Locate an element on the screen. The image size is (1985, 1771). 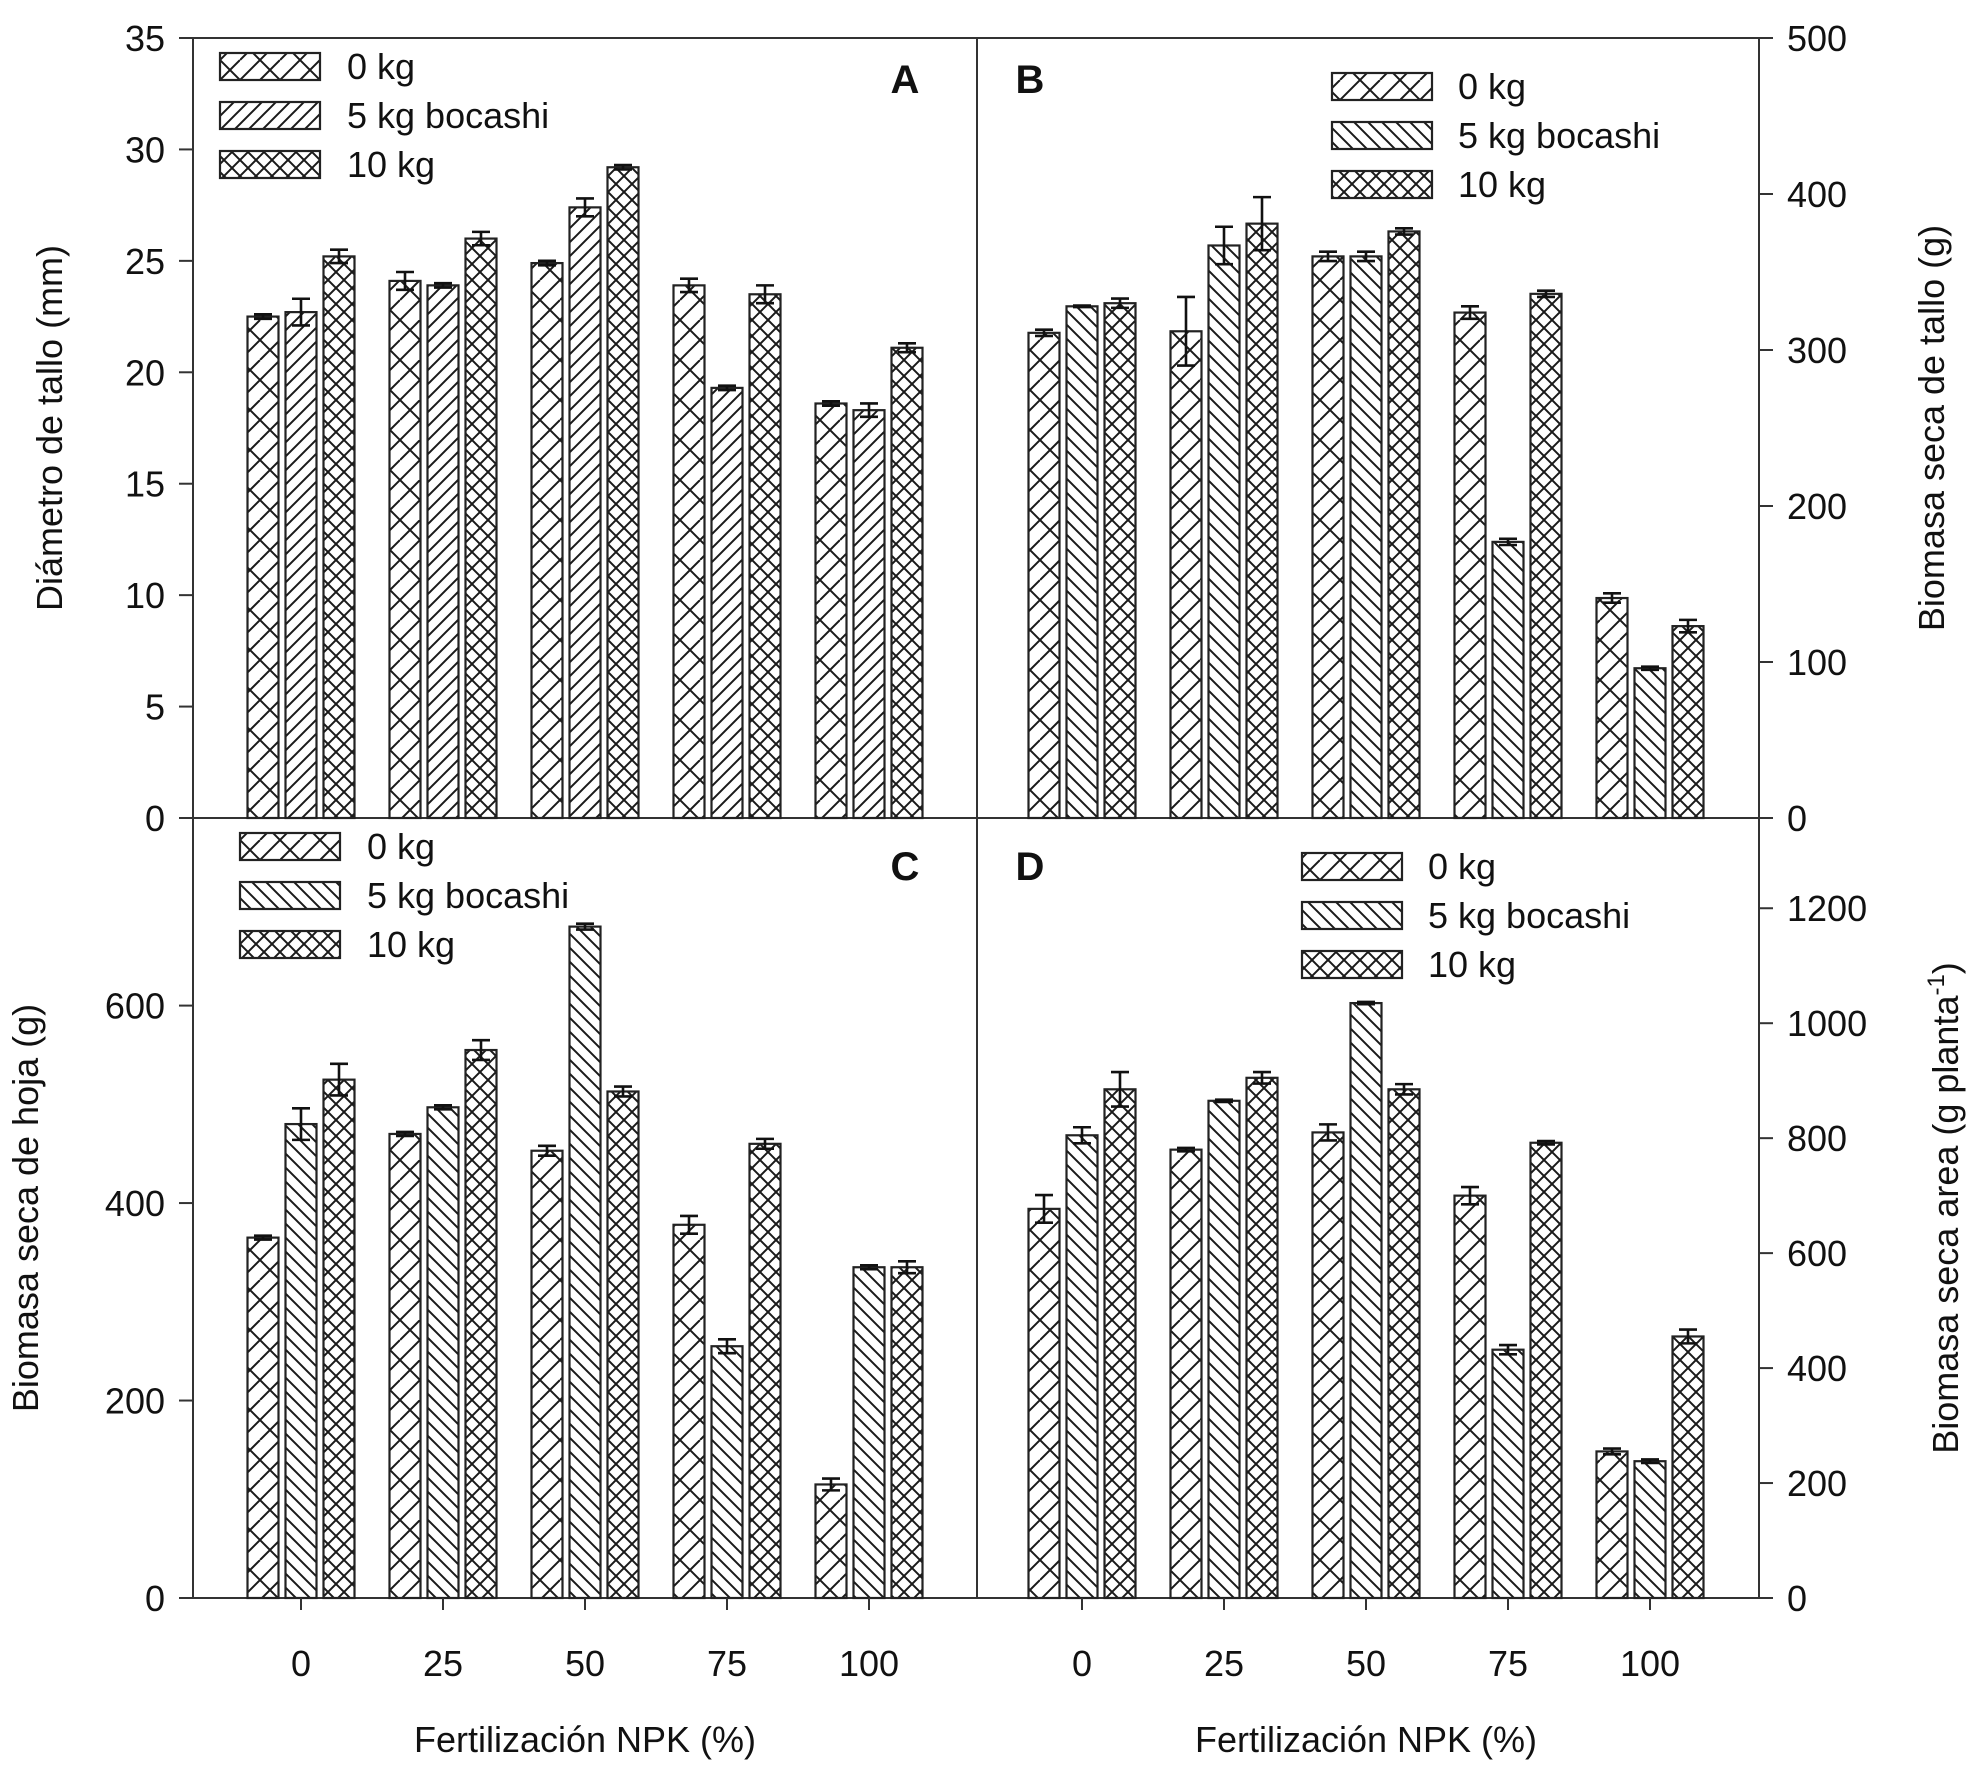
legend: 0 kg 5 kg bocashi 10 kg is located at coordinates (1465, 915).